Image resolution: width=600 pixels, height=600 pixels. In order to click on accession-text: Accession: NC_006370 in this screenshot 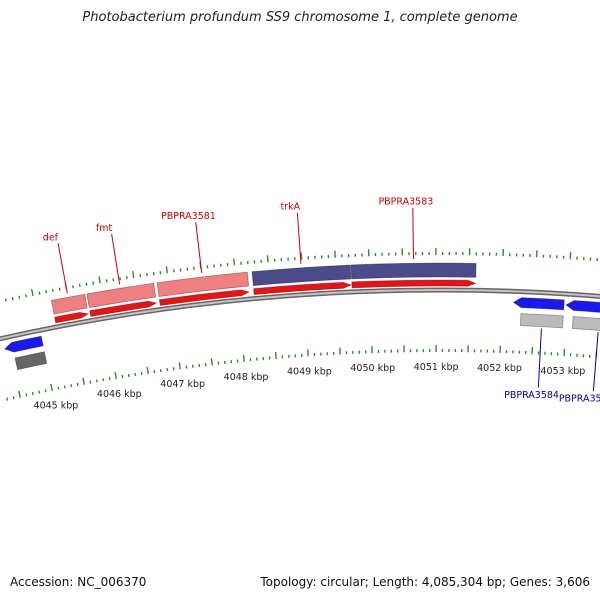, I will do `click(78, 582)`.